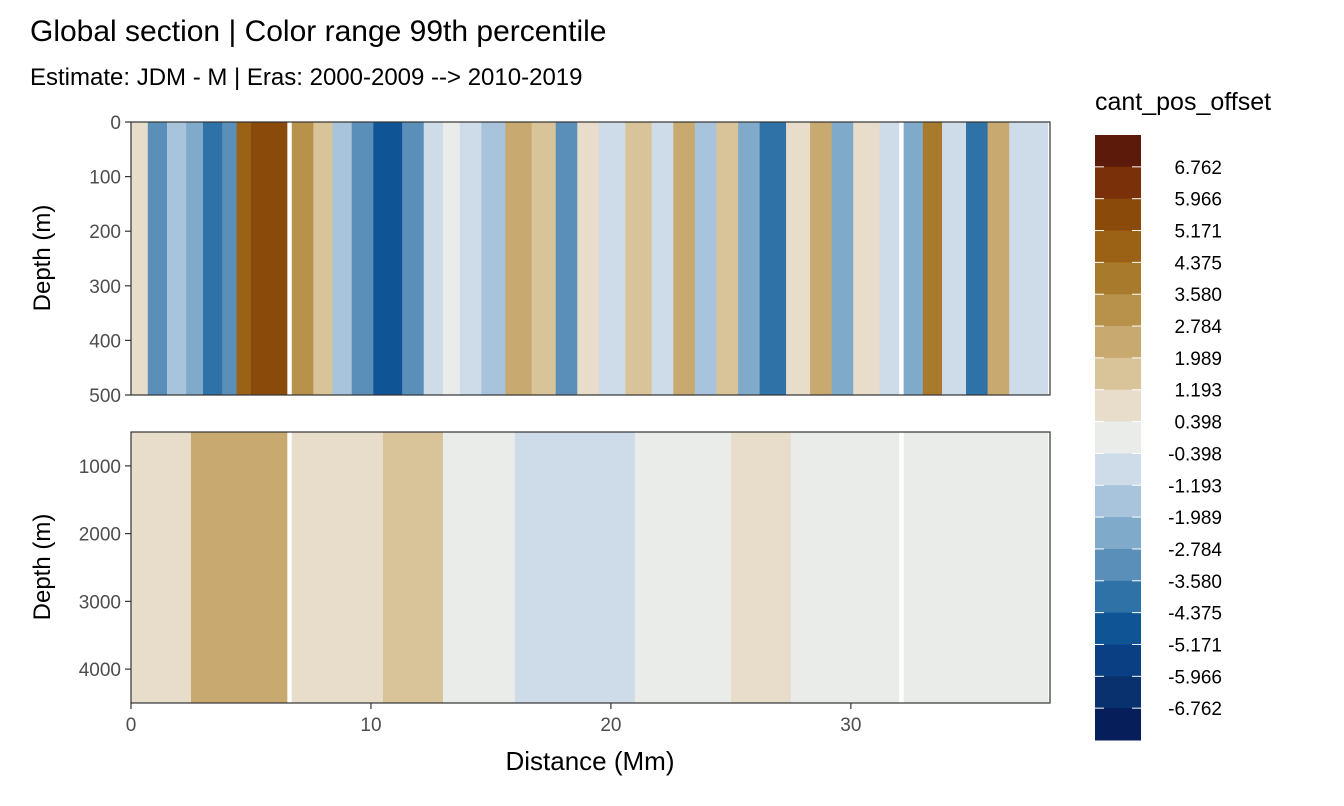 This screenshot has width=1344, height=806. I want to click on surface-y-axis: 0 100 200 300 400 500, so click(110, 260).